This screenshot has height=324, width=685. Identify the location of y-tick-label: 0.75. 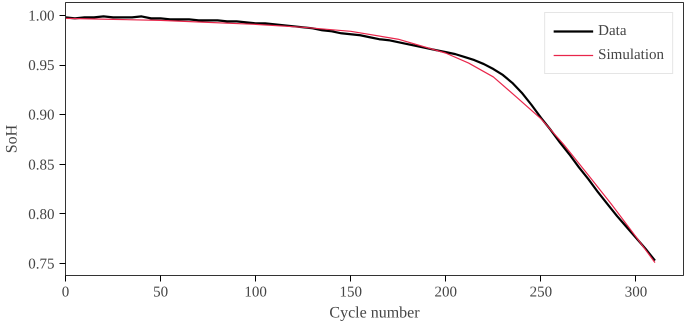
(41, 264).